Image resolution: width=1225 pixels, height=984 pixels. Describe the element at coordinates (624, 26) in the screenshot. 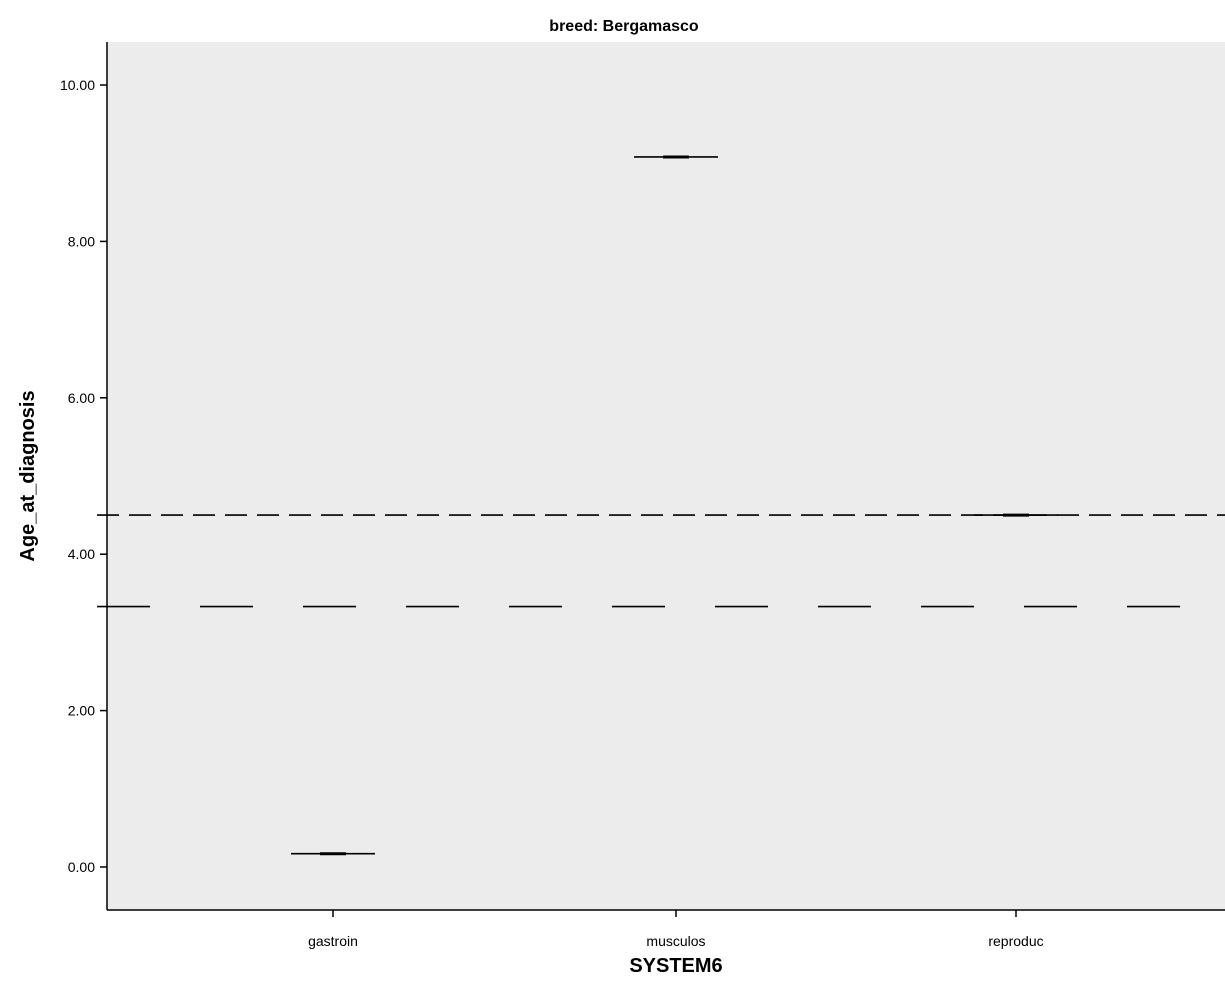

I see `chart-title: breed: Bergamasco` at that location.